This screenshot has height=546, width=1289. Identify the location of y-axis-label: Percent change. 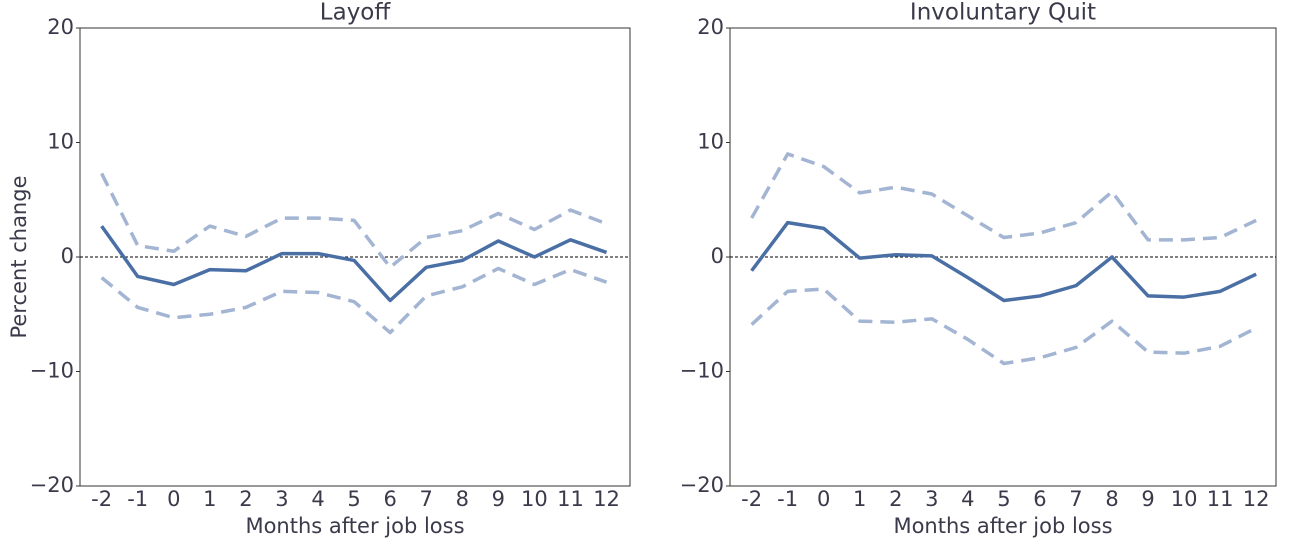
(19, 257).